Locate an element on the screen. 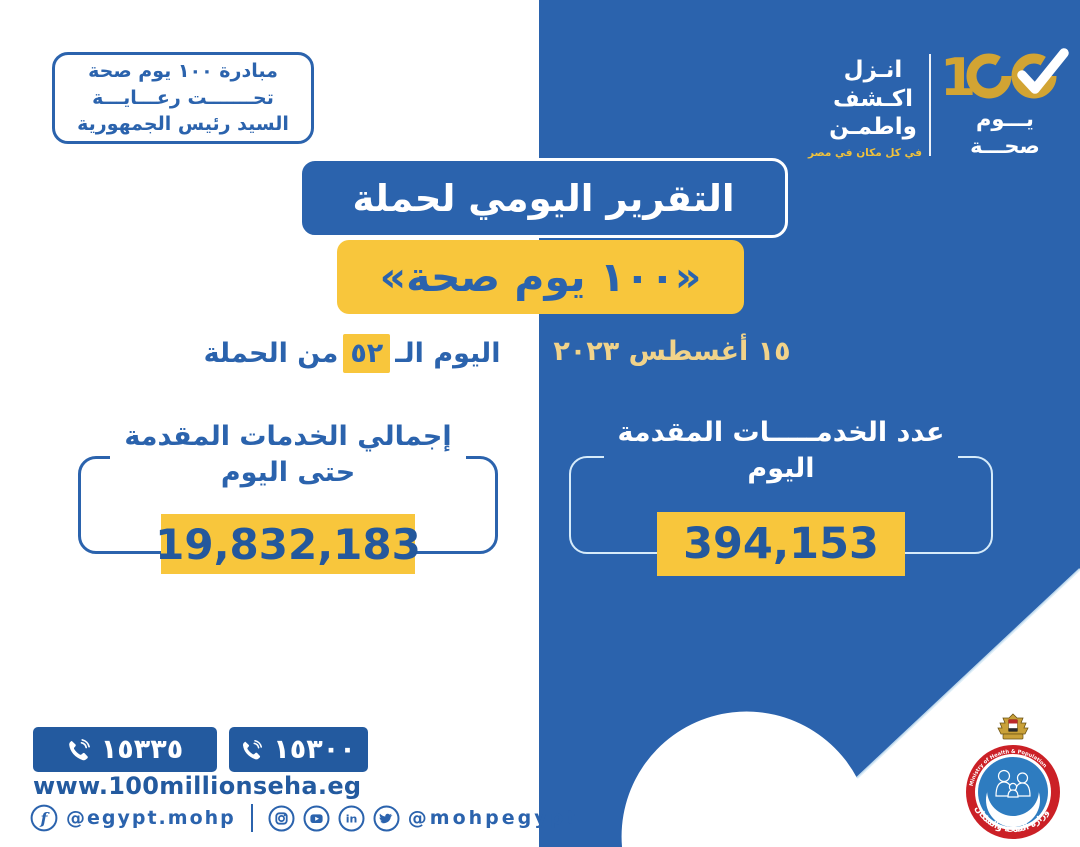  social-divider is located at coordinates (251, 818).